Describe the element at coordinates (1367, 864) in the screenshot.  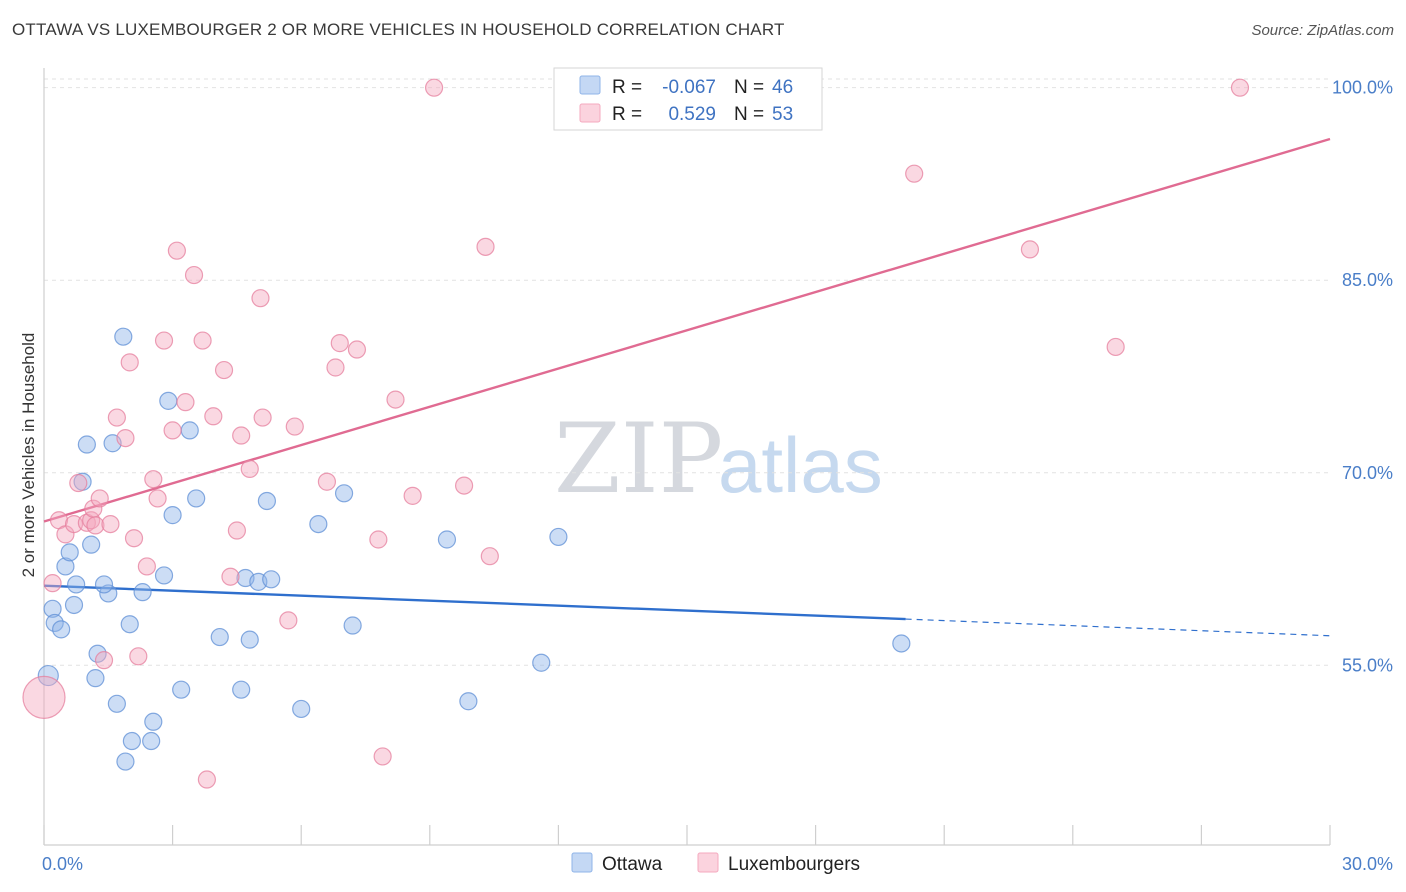
I see `x-tick-label-1: 30.0%` at that location.